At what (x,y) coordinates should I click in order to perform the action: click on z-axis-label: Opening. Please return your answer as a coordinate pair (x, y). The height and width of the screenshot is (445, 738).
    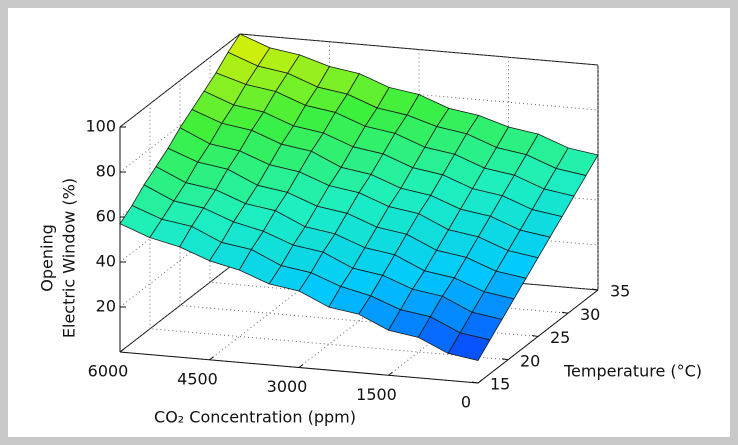
    Looking at the image, I should click on (47, 257).